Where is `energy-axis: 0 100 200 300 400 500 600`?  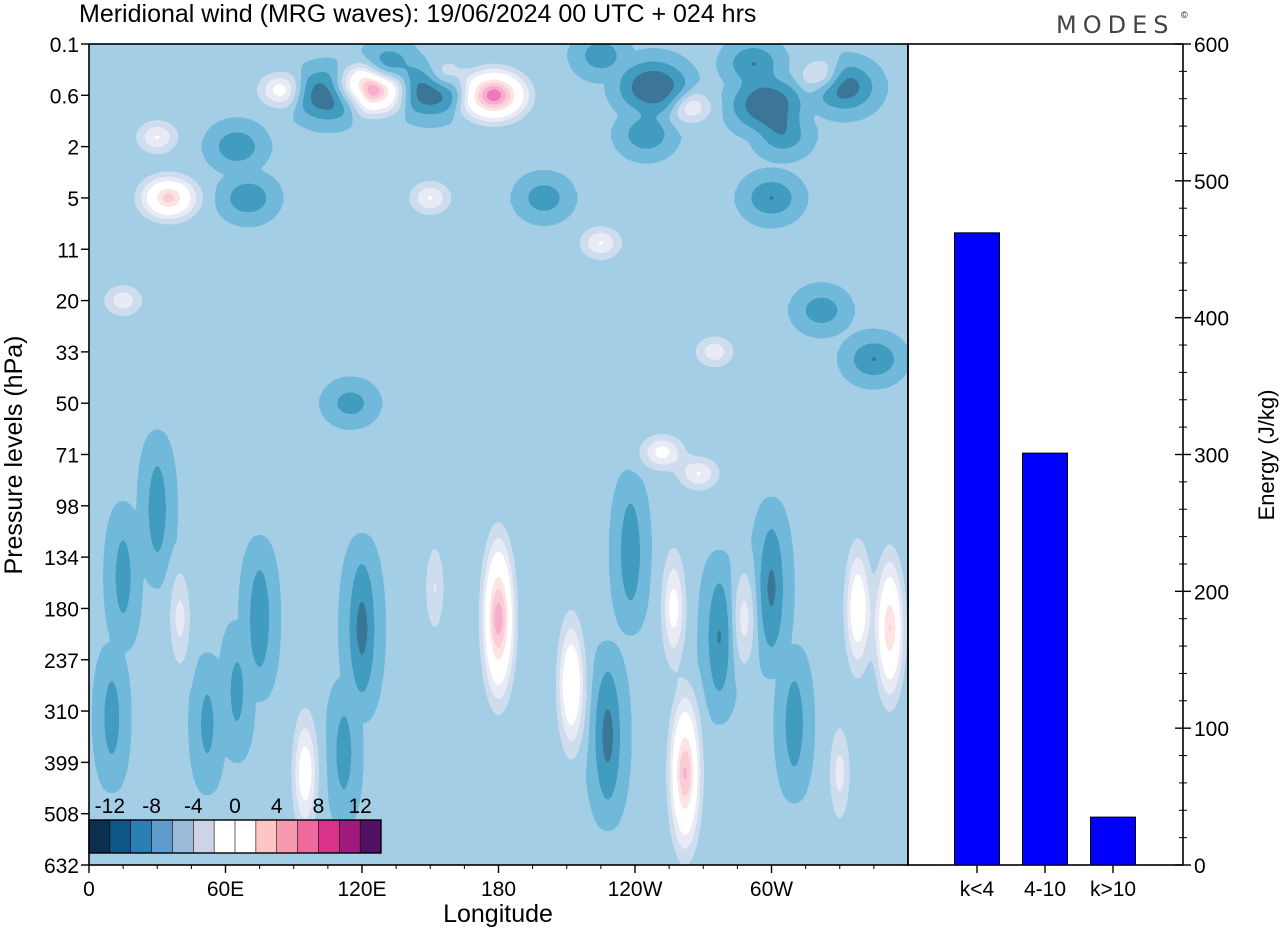 energy-axis: 0 100 200 300 400 500 600 is located at coordinates (1202, 456).